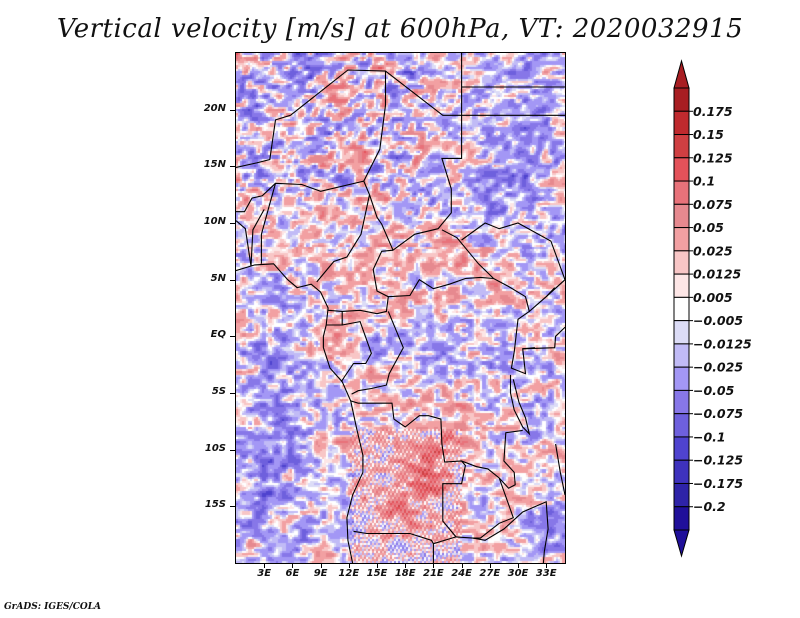  What do you see at coordinates (713, 250) in the screenshot?
I see `colorbar-level-label: 0.025` at bounding box center [713, 250].